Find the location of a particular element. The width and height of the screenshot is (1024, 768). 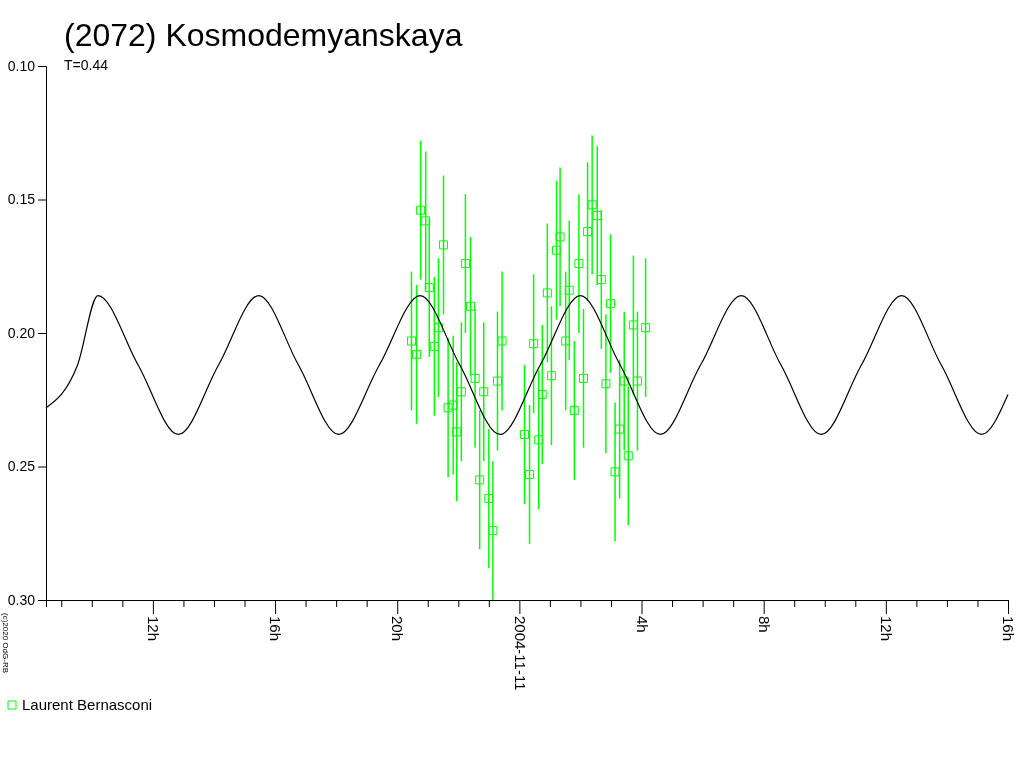

y-tick-label: 0.15 is located at coordinates (21, 199).